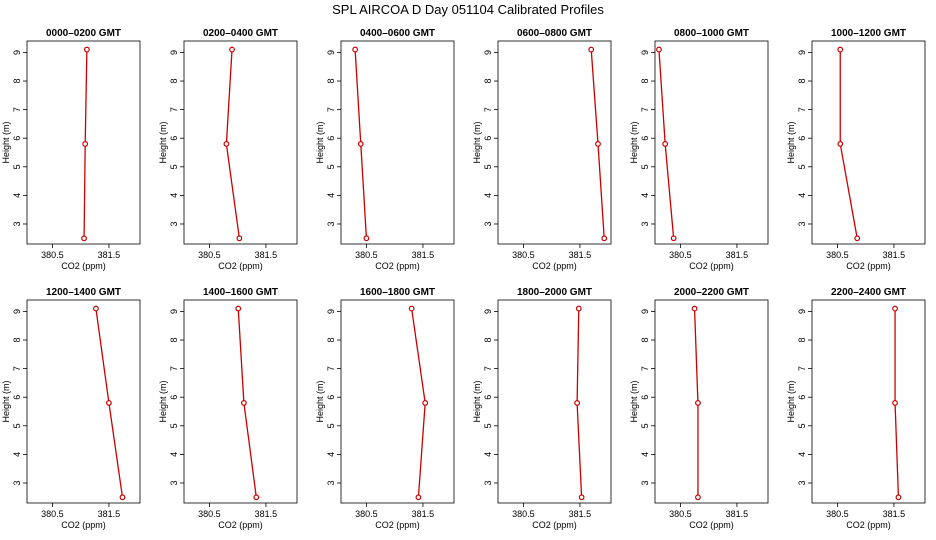  Describe the element at coordinates (83, 33) in the screenshot. I see `panel-title: 0000–0200 GMT` at that location.